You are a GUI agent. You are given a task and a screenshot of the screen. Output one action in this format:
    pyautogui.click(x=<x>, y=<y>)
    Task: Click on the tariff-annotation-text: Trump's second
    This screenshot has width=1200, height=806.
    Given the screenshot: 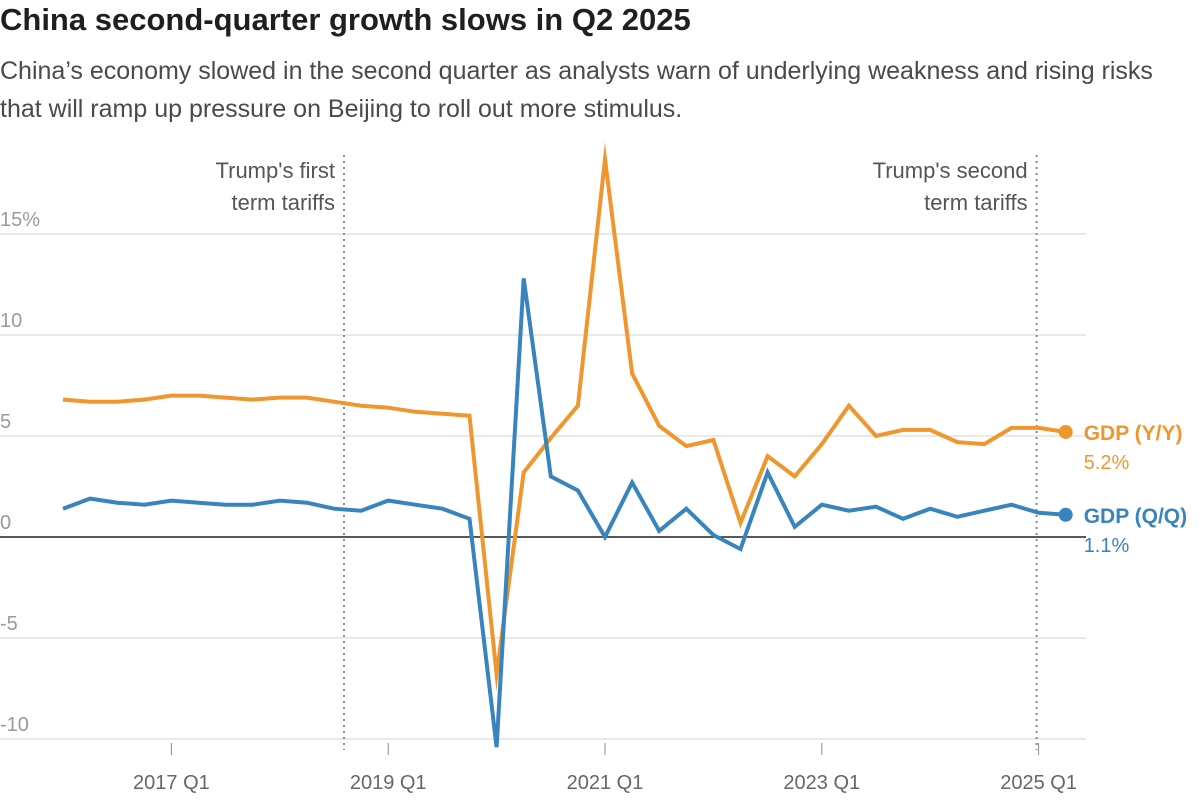 What is the action you would take?
    pyautogui.click(x=950, y=170)
    